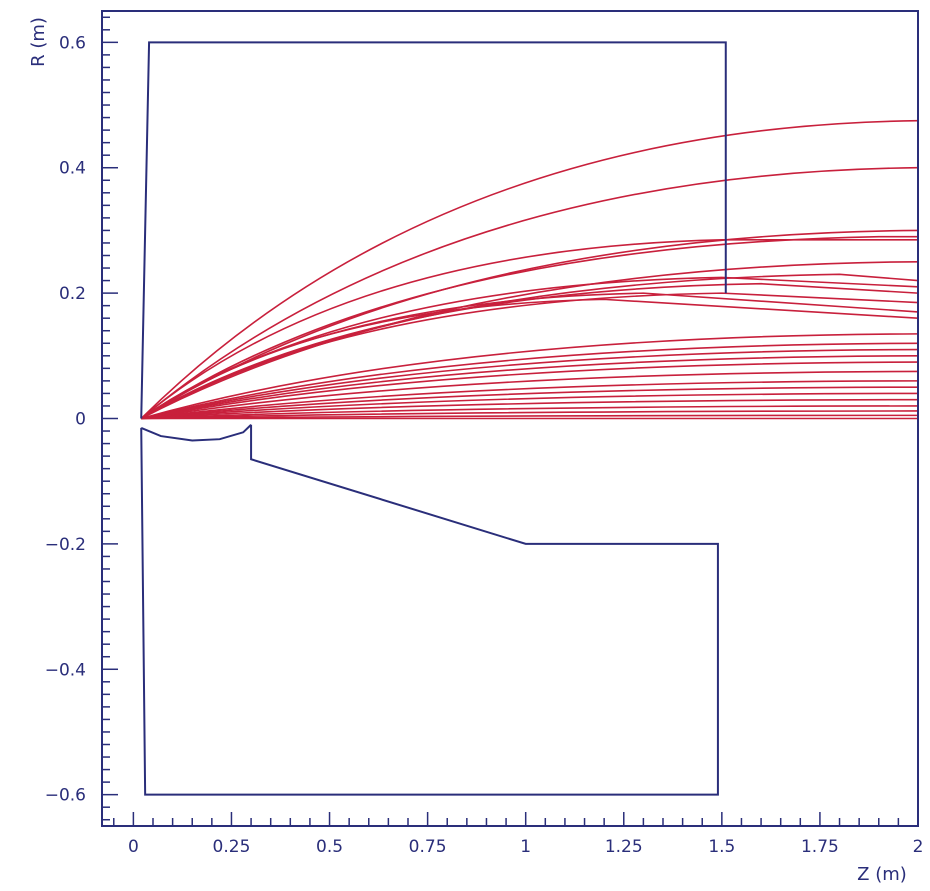 This screenshot has width=930, height=891. I want to click on x-tick-label: 2, so click(918, 847).